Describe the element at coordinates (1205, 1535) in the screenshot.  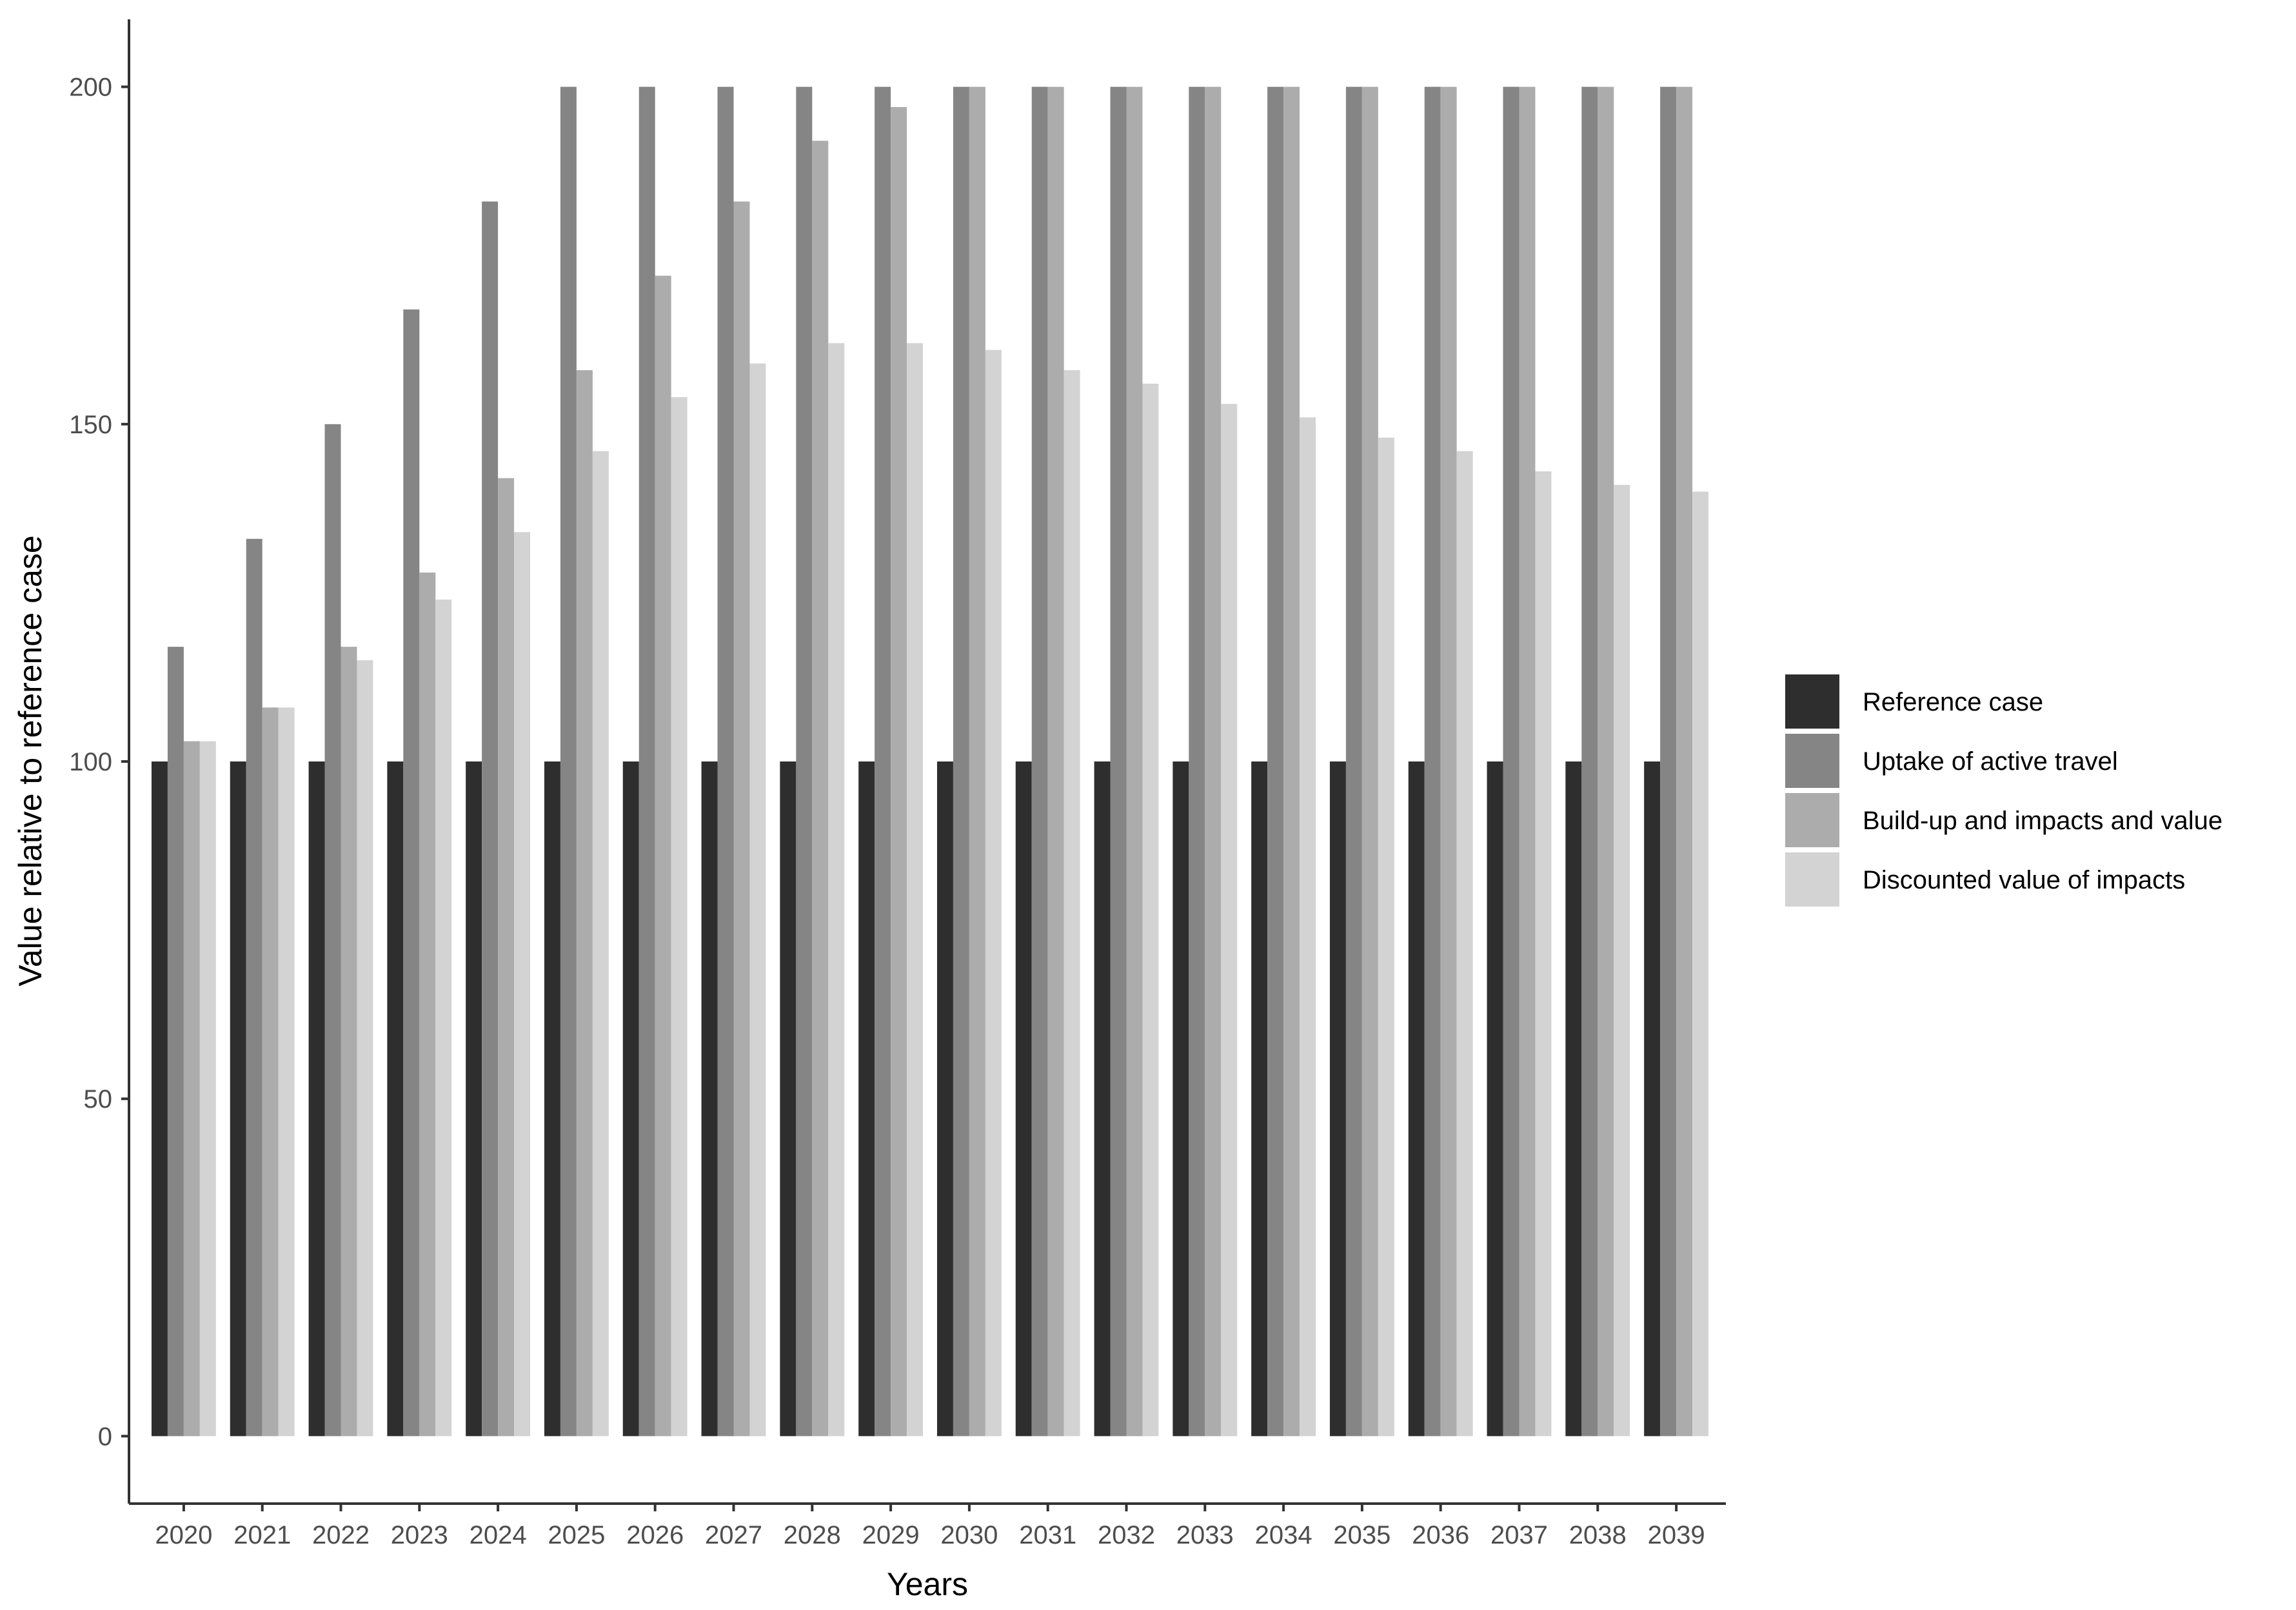
I see `x-tick-label-2033: 2033` at that location.